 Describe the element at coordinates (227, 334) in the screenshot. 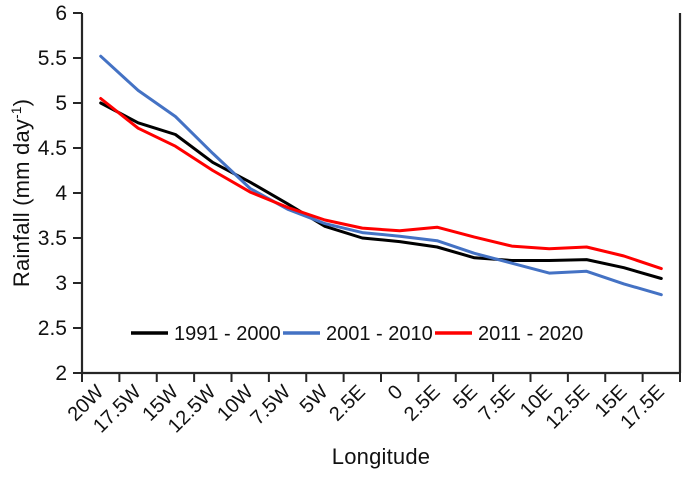

I see `legend-label: 1991 - 2000` at that location.